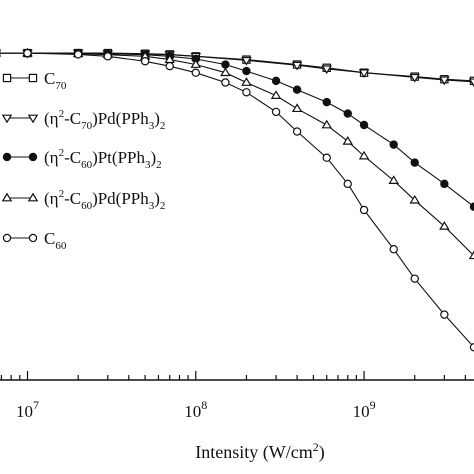 This screenshot has width=474, height=474. Describe the element at coordinates (237, 67) in the screenshot. I see `series-line` at that location.